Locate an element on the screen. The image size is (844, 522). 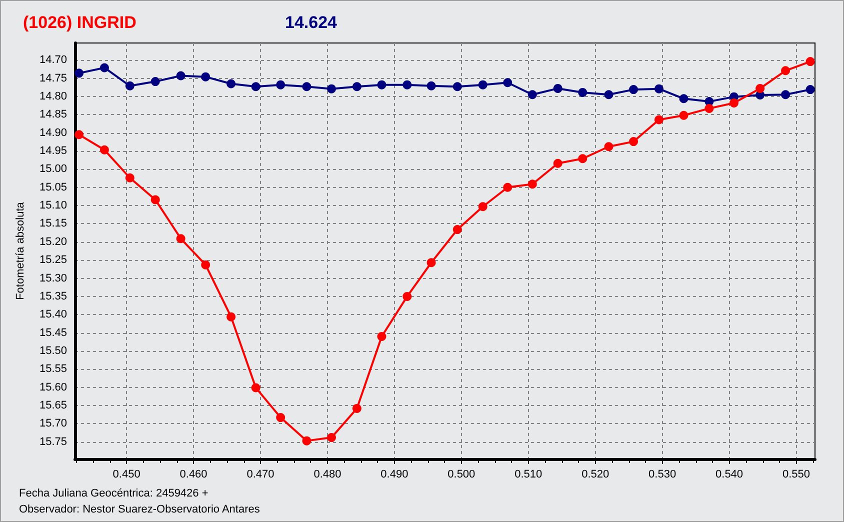
y-tick-label: 14.80 is located at coordinates (53, 96).